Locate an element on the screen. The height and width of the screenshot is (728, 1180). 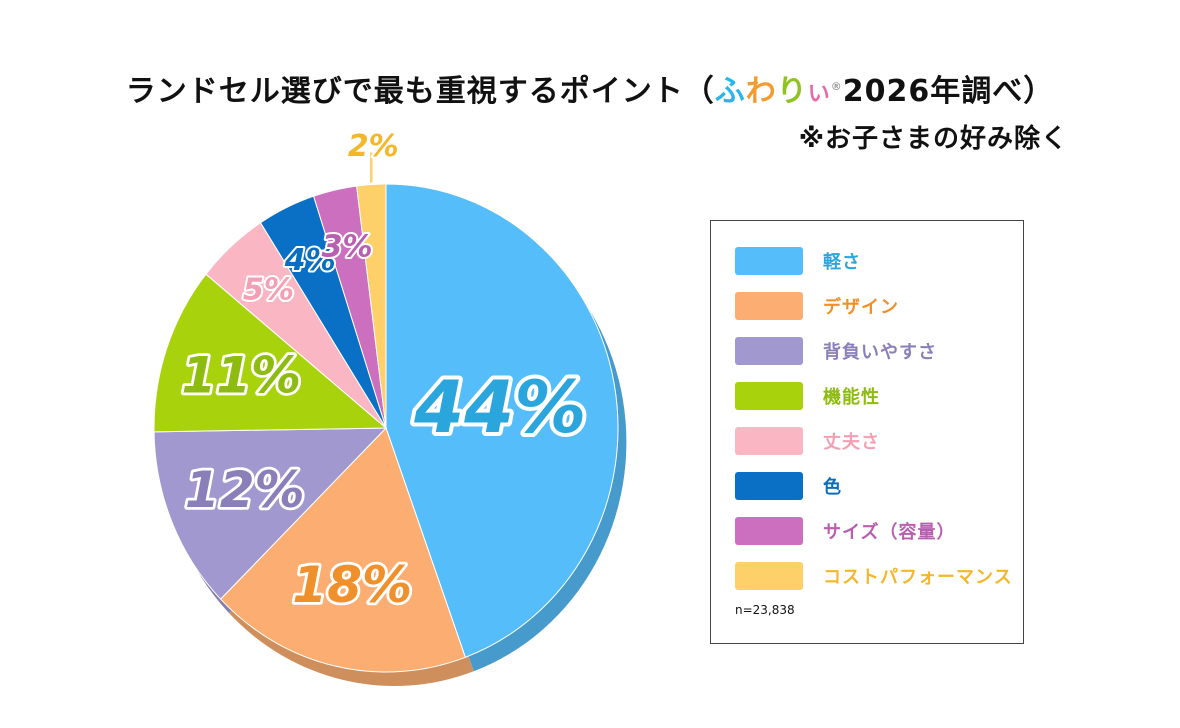
brand-logo: ふわりい® is located at coordinates (779, 91).